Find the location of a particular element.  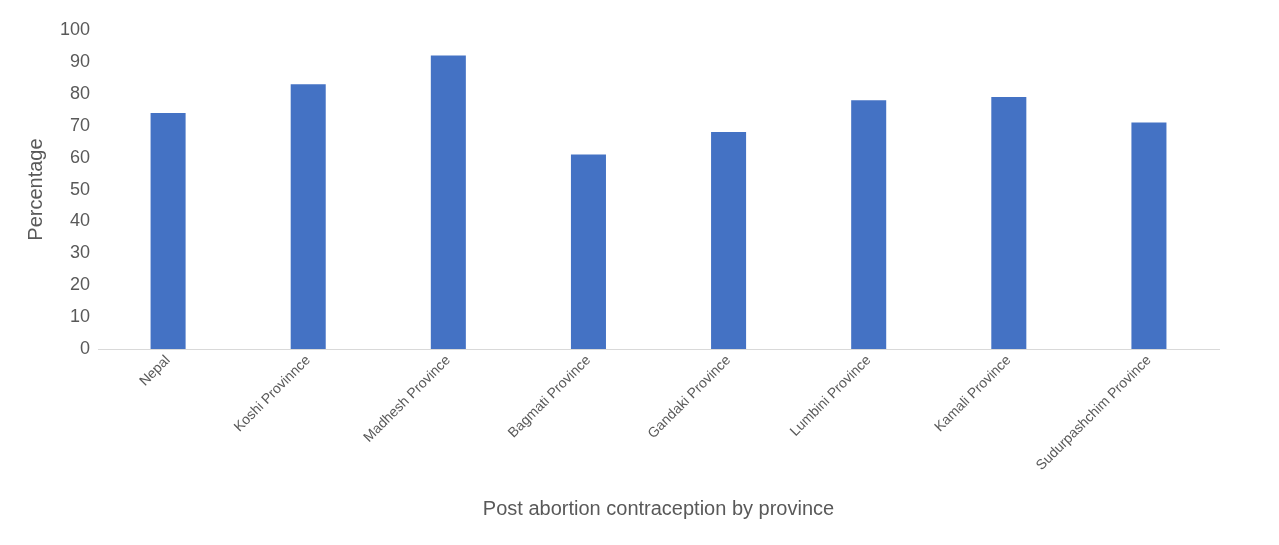

y-tick-label: 10 is located at coordinates (80, 316).